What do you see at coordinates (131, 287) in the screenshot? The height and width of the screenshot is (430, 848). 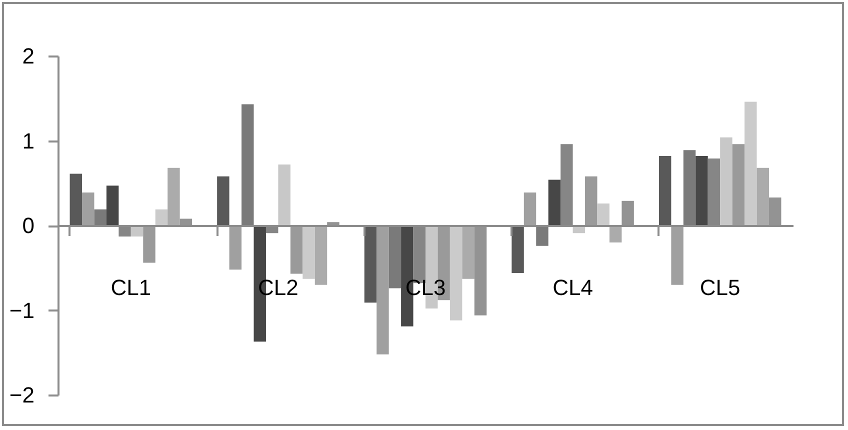 I see `x-tick-label: CL1` at bounding box center [131, 287].